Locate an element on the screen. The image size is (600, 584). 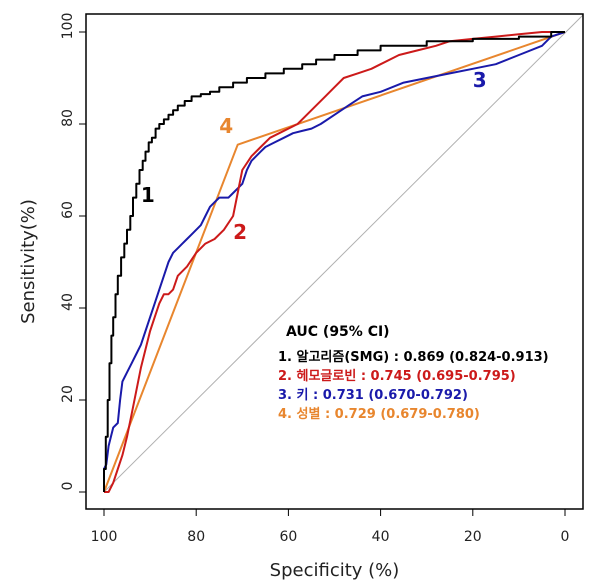
curve-label-1: 1 is located at coordinates (148, 195).